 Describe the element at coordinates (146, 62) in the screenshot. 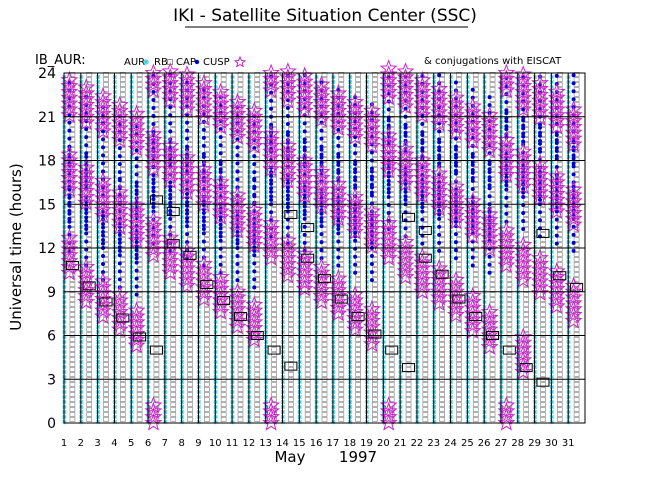

I see `legend-aur-icon` at that location.